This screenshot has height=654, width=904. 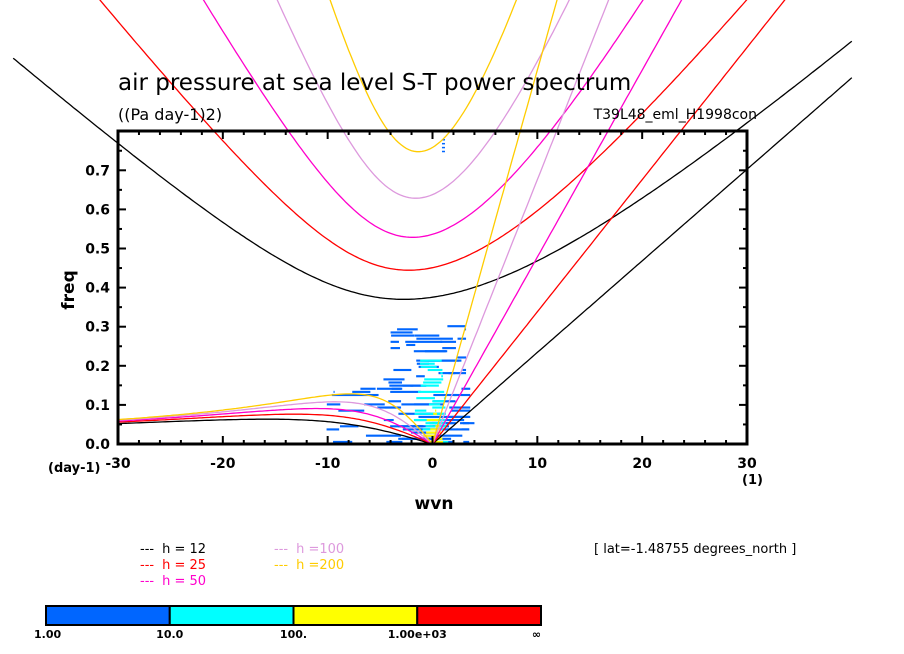 What do you see at coordinates (328, 464) in the screenshot?
I see `x-tick-label: -10` at bounding box center [328, 464].